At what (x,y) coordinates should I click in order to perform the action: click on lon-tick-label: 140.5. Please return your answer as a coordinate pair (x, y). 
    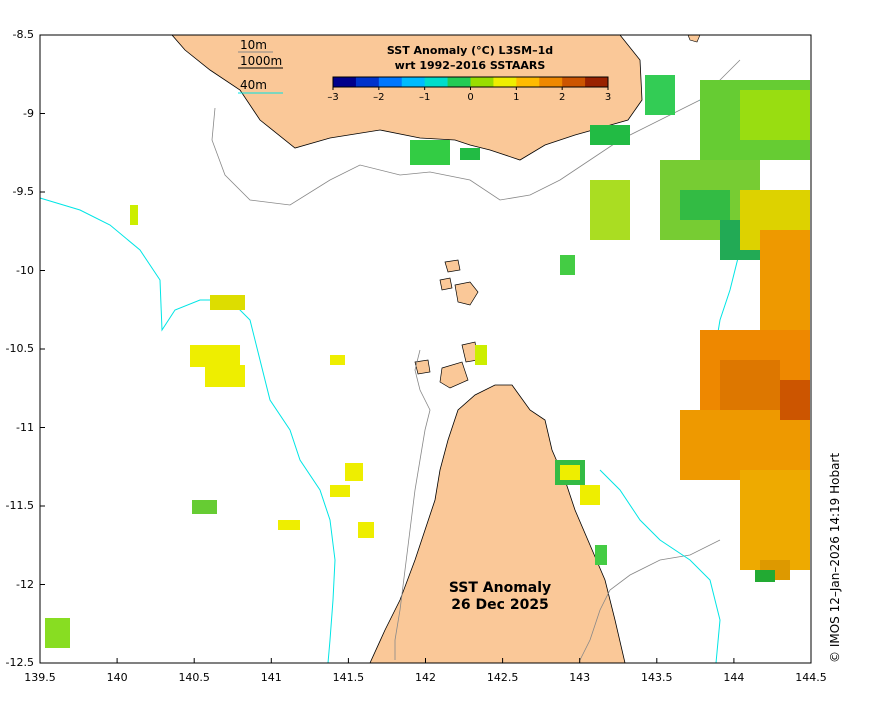
    Looking at the image, I should click on (194, 677).